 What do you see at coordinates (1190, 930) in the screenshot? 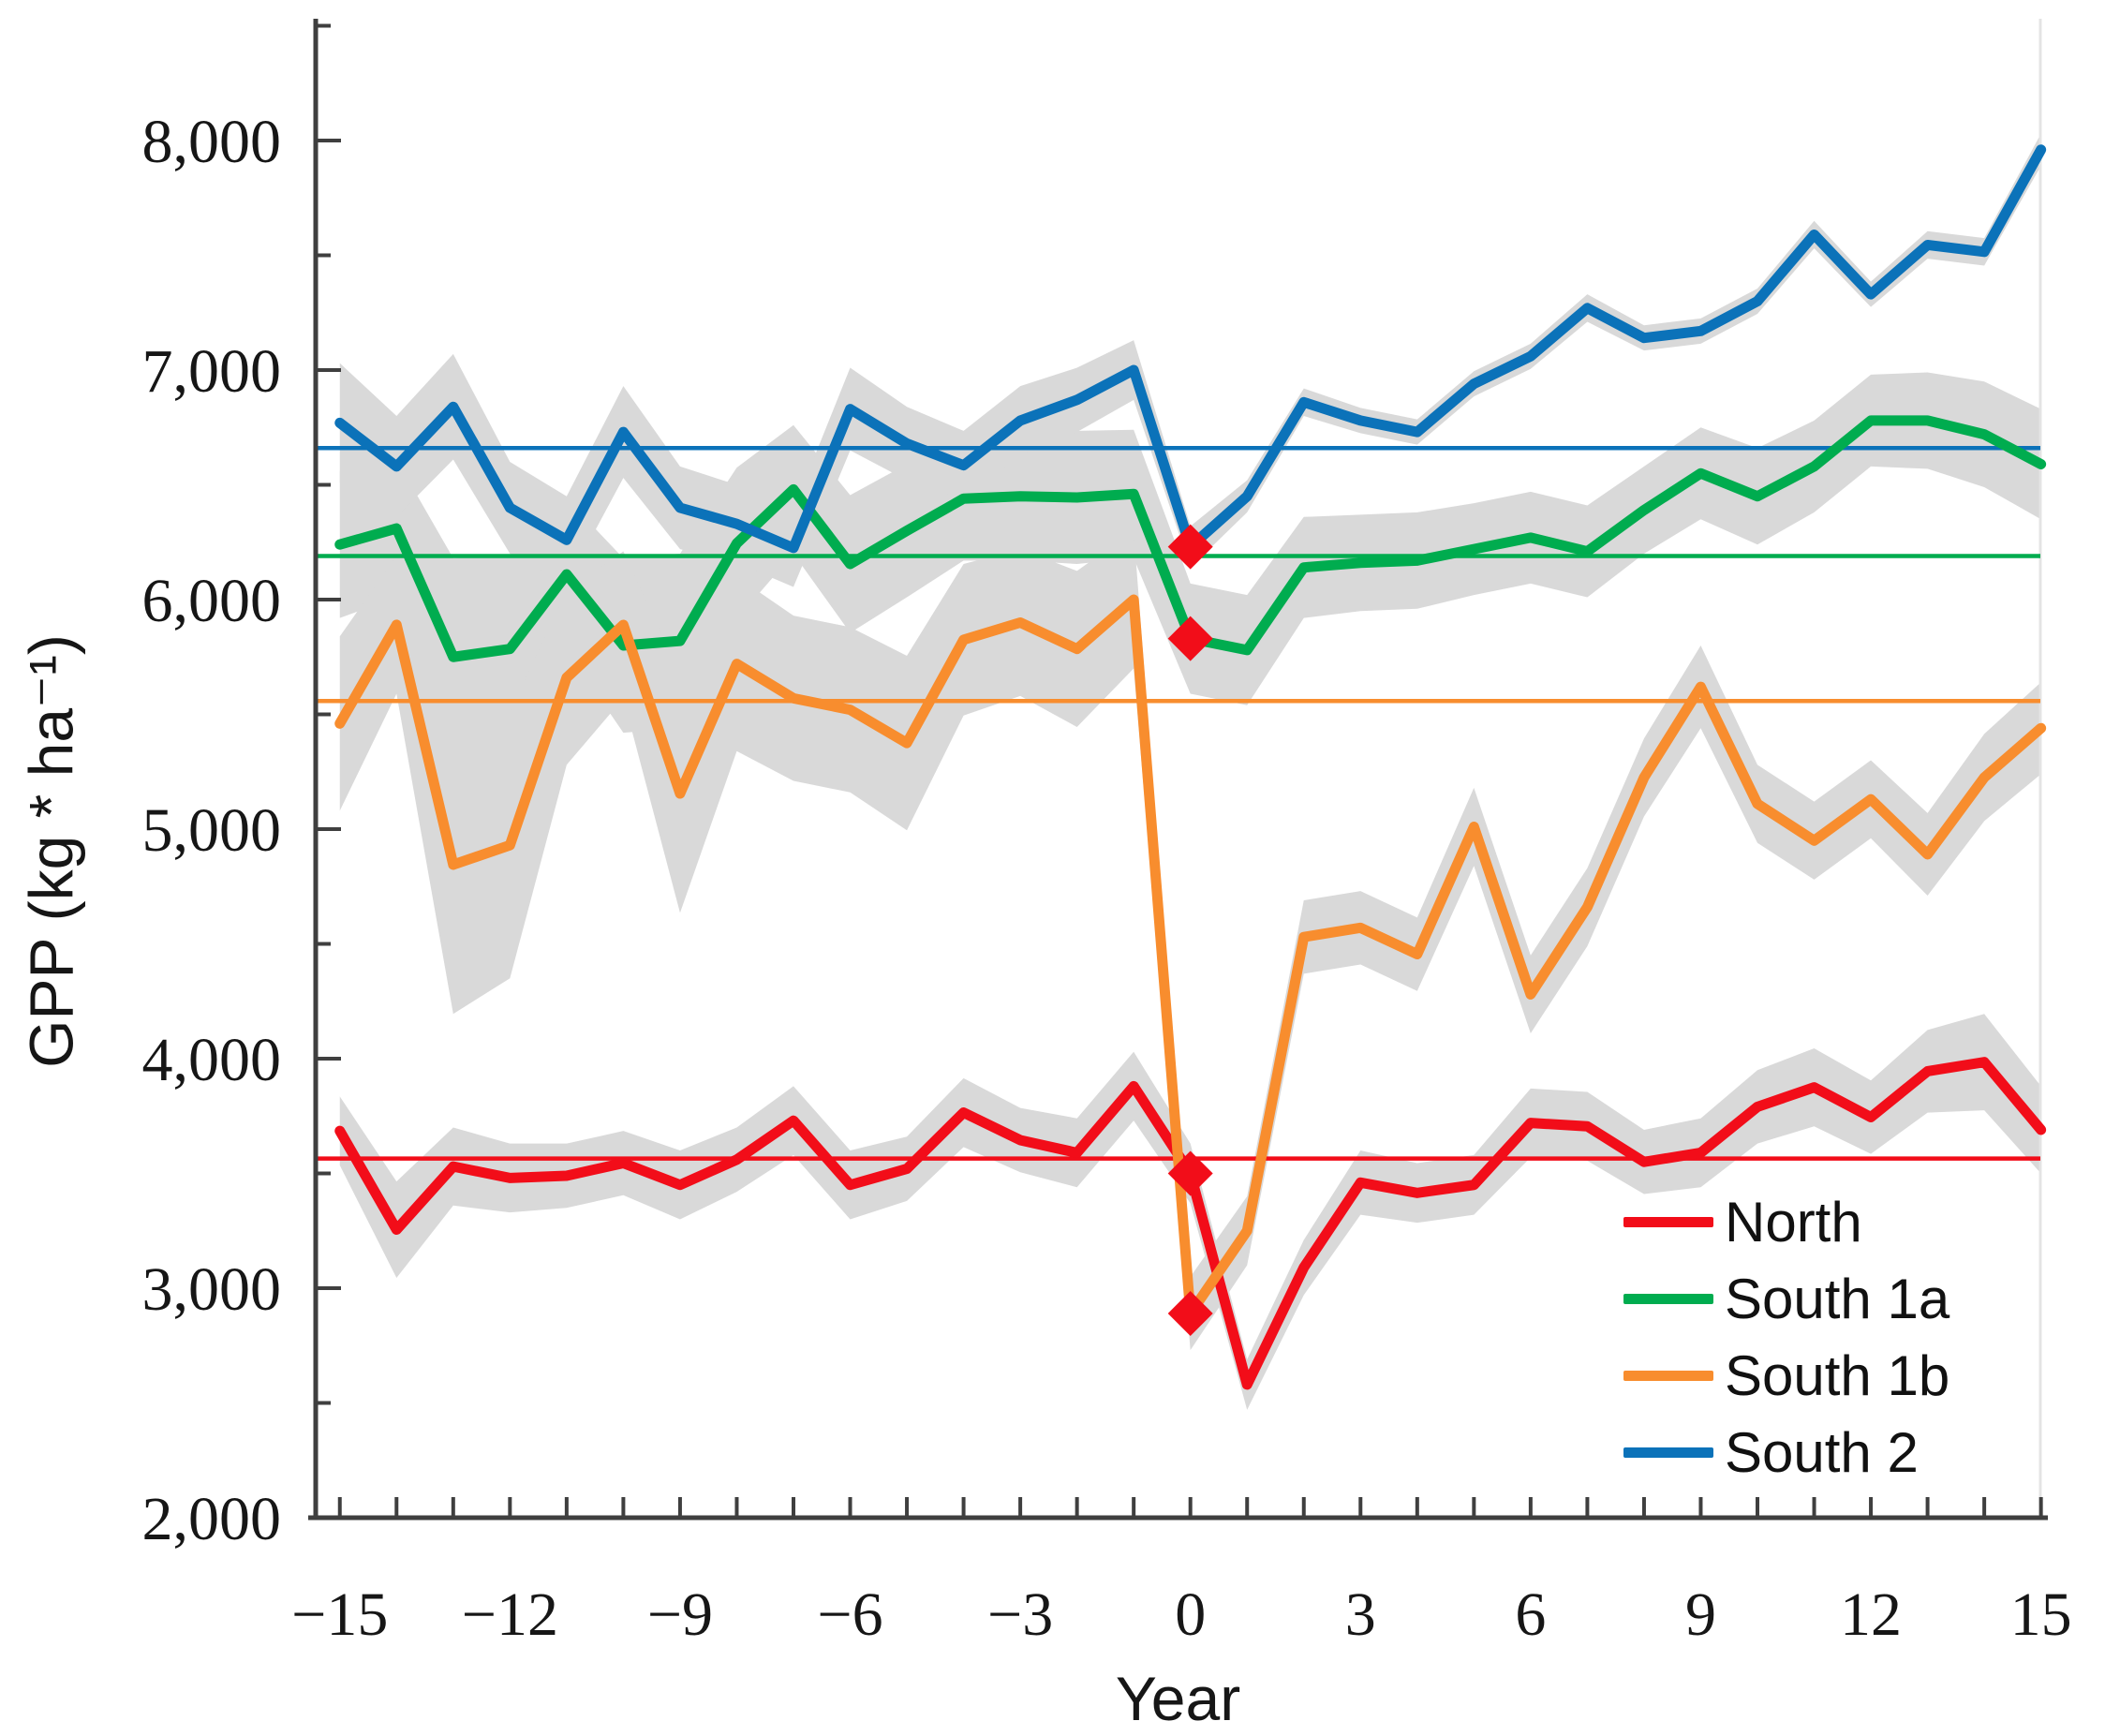
I see `year-zero-diamond-markers` at bounding box center [1190, 930].